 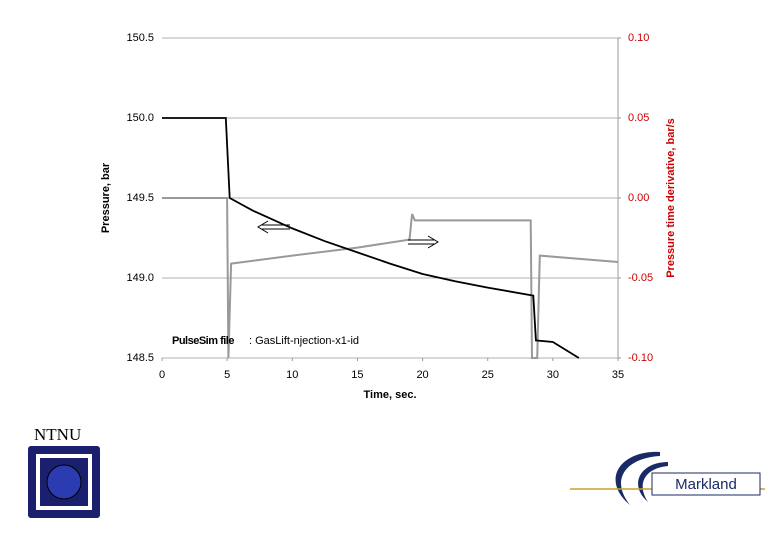 What do you see at coordinates (162, 375) in the screenshot?
I see `x-tick-label: 0` at bounding box center [162, 375].